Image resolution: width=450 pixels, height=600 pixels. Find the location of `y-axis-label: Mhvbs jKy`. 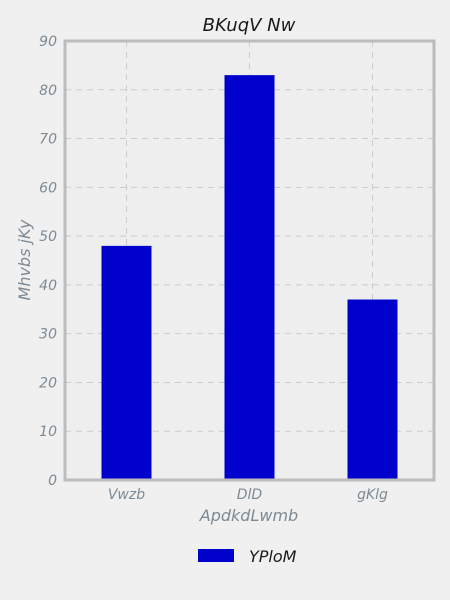

y-axis-label: Mhvbs jKy is located at coordinates (24, 260).